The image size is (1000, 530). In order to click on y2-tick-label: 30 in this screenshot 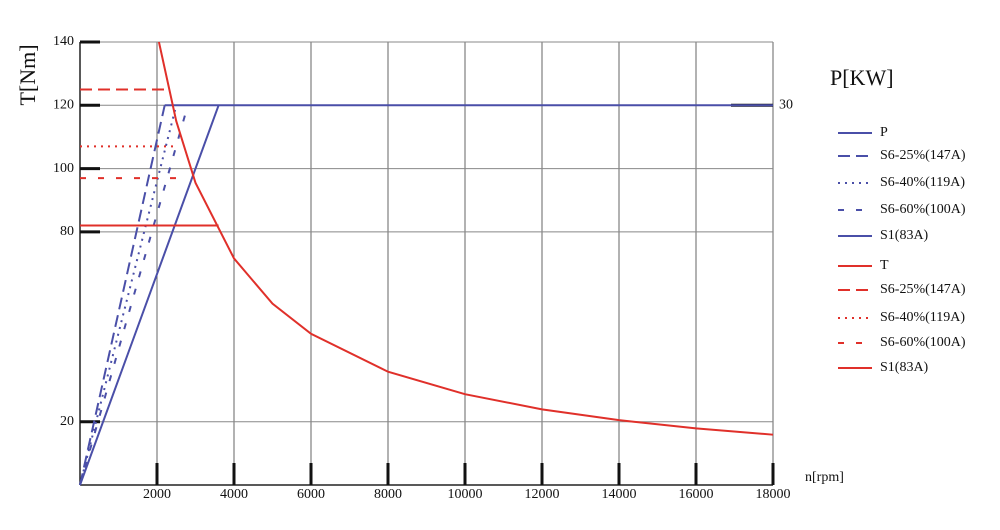, I will do `click(786, 105)`.